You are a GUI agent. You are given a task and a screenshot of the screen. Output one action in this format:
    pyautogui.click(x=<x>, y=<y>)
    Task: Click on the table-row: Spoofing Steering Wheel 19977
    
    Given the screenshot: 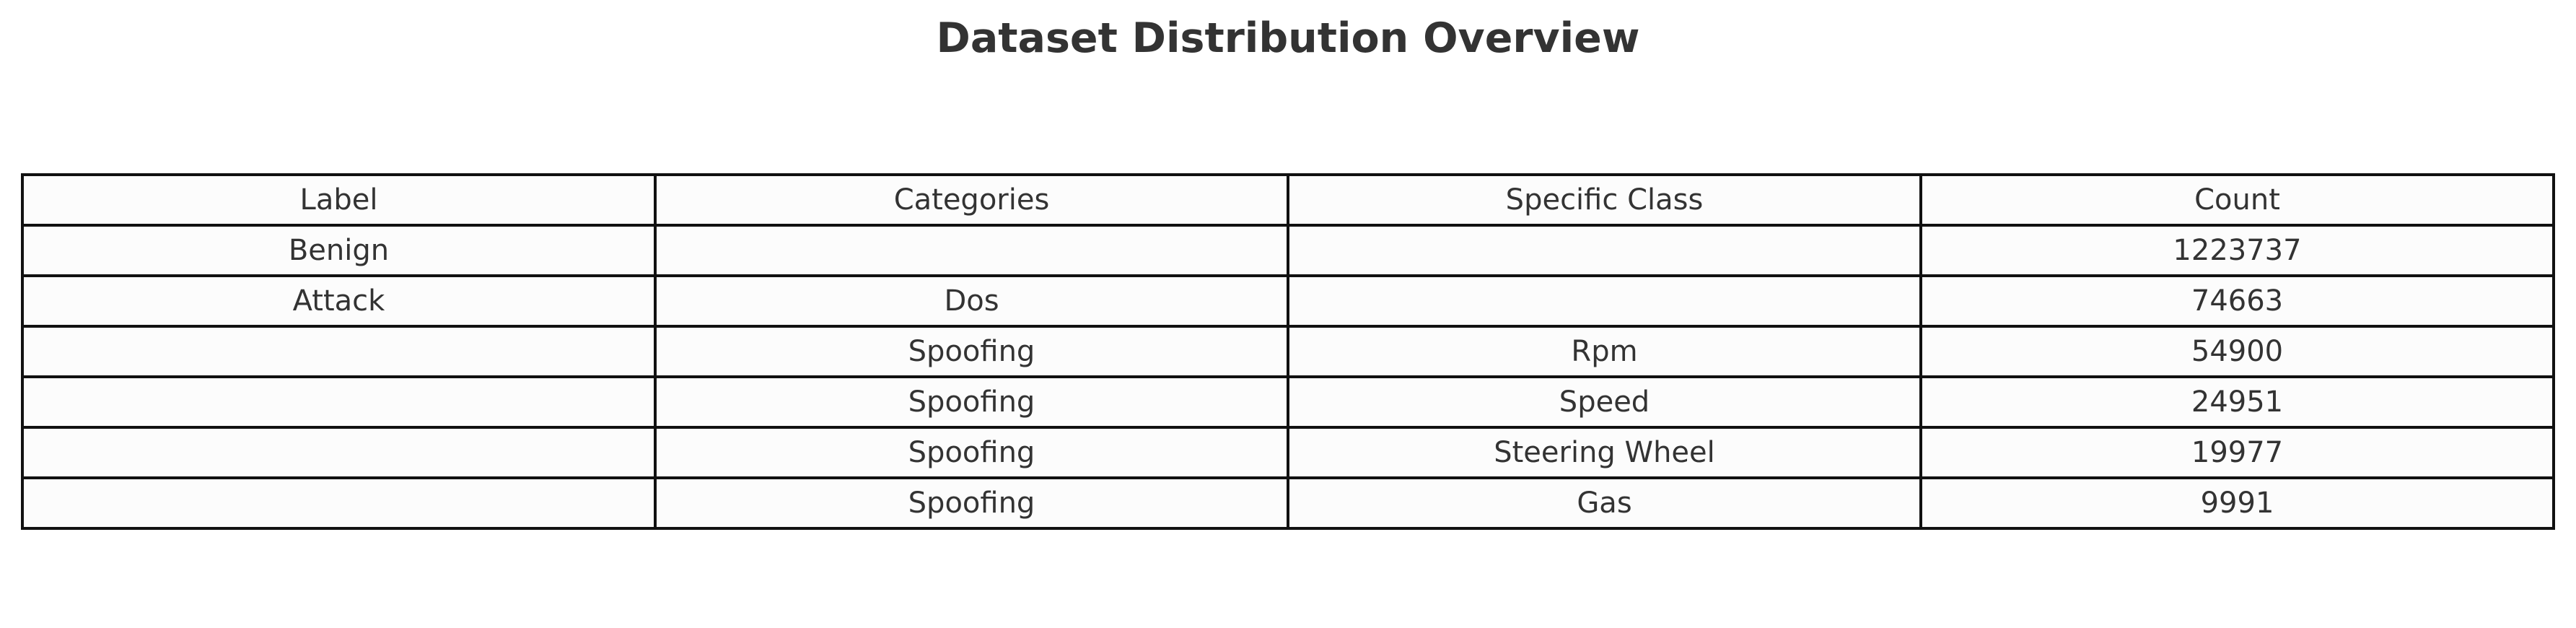 What is the action you would take?
    pyautogui.click(x=1288, y=452)
    